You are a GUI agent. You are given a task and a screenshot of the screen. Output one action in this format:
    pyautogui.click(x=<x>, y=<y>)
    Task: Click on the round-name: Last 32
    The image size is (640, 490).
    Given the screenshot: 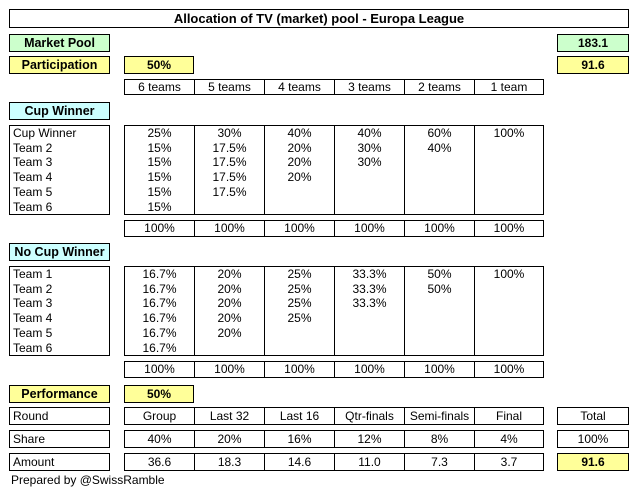 What is the action you would take?
    pyautogui.click(x=230, y=416)
    